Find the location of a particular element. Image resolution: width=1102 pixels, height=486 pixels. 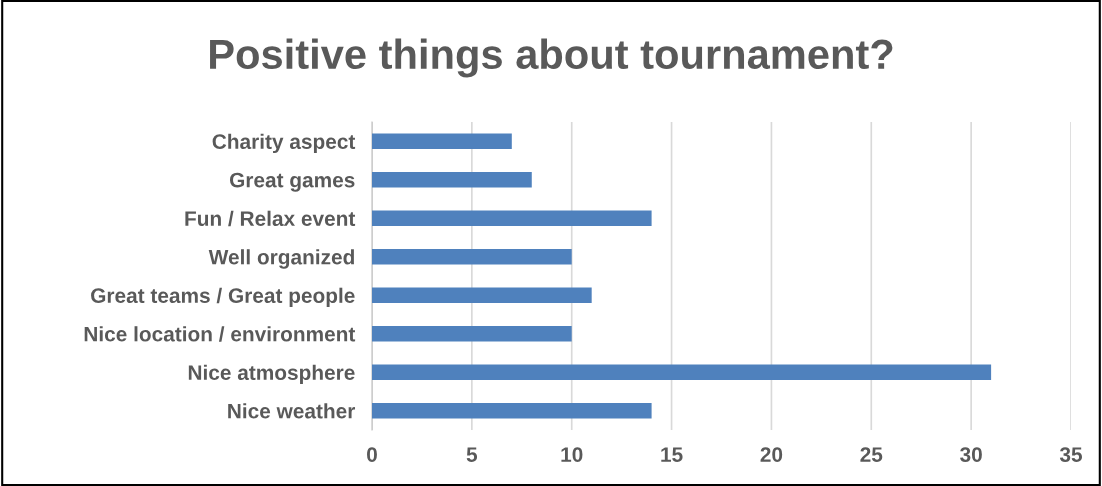

y-tick-label: Great games is located at coordinates (292, 182).